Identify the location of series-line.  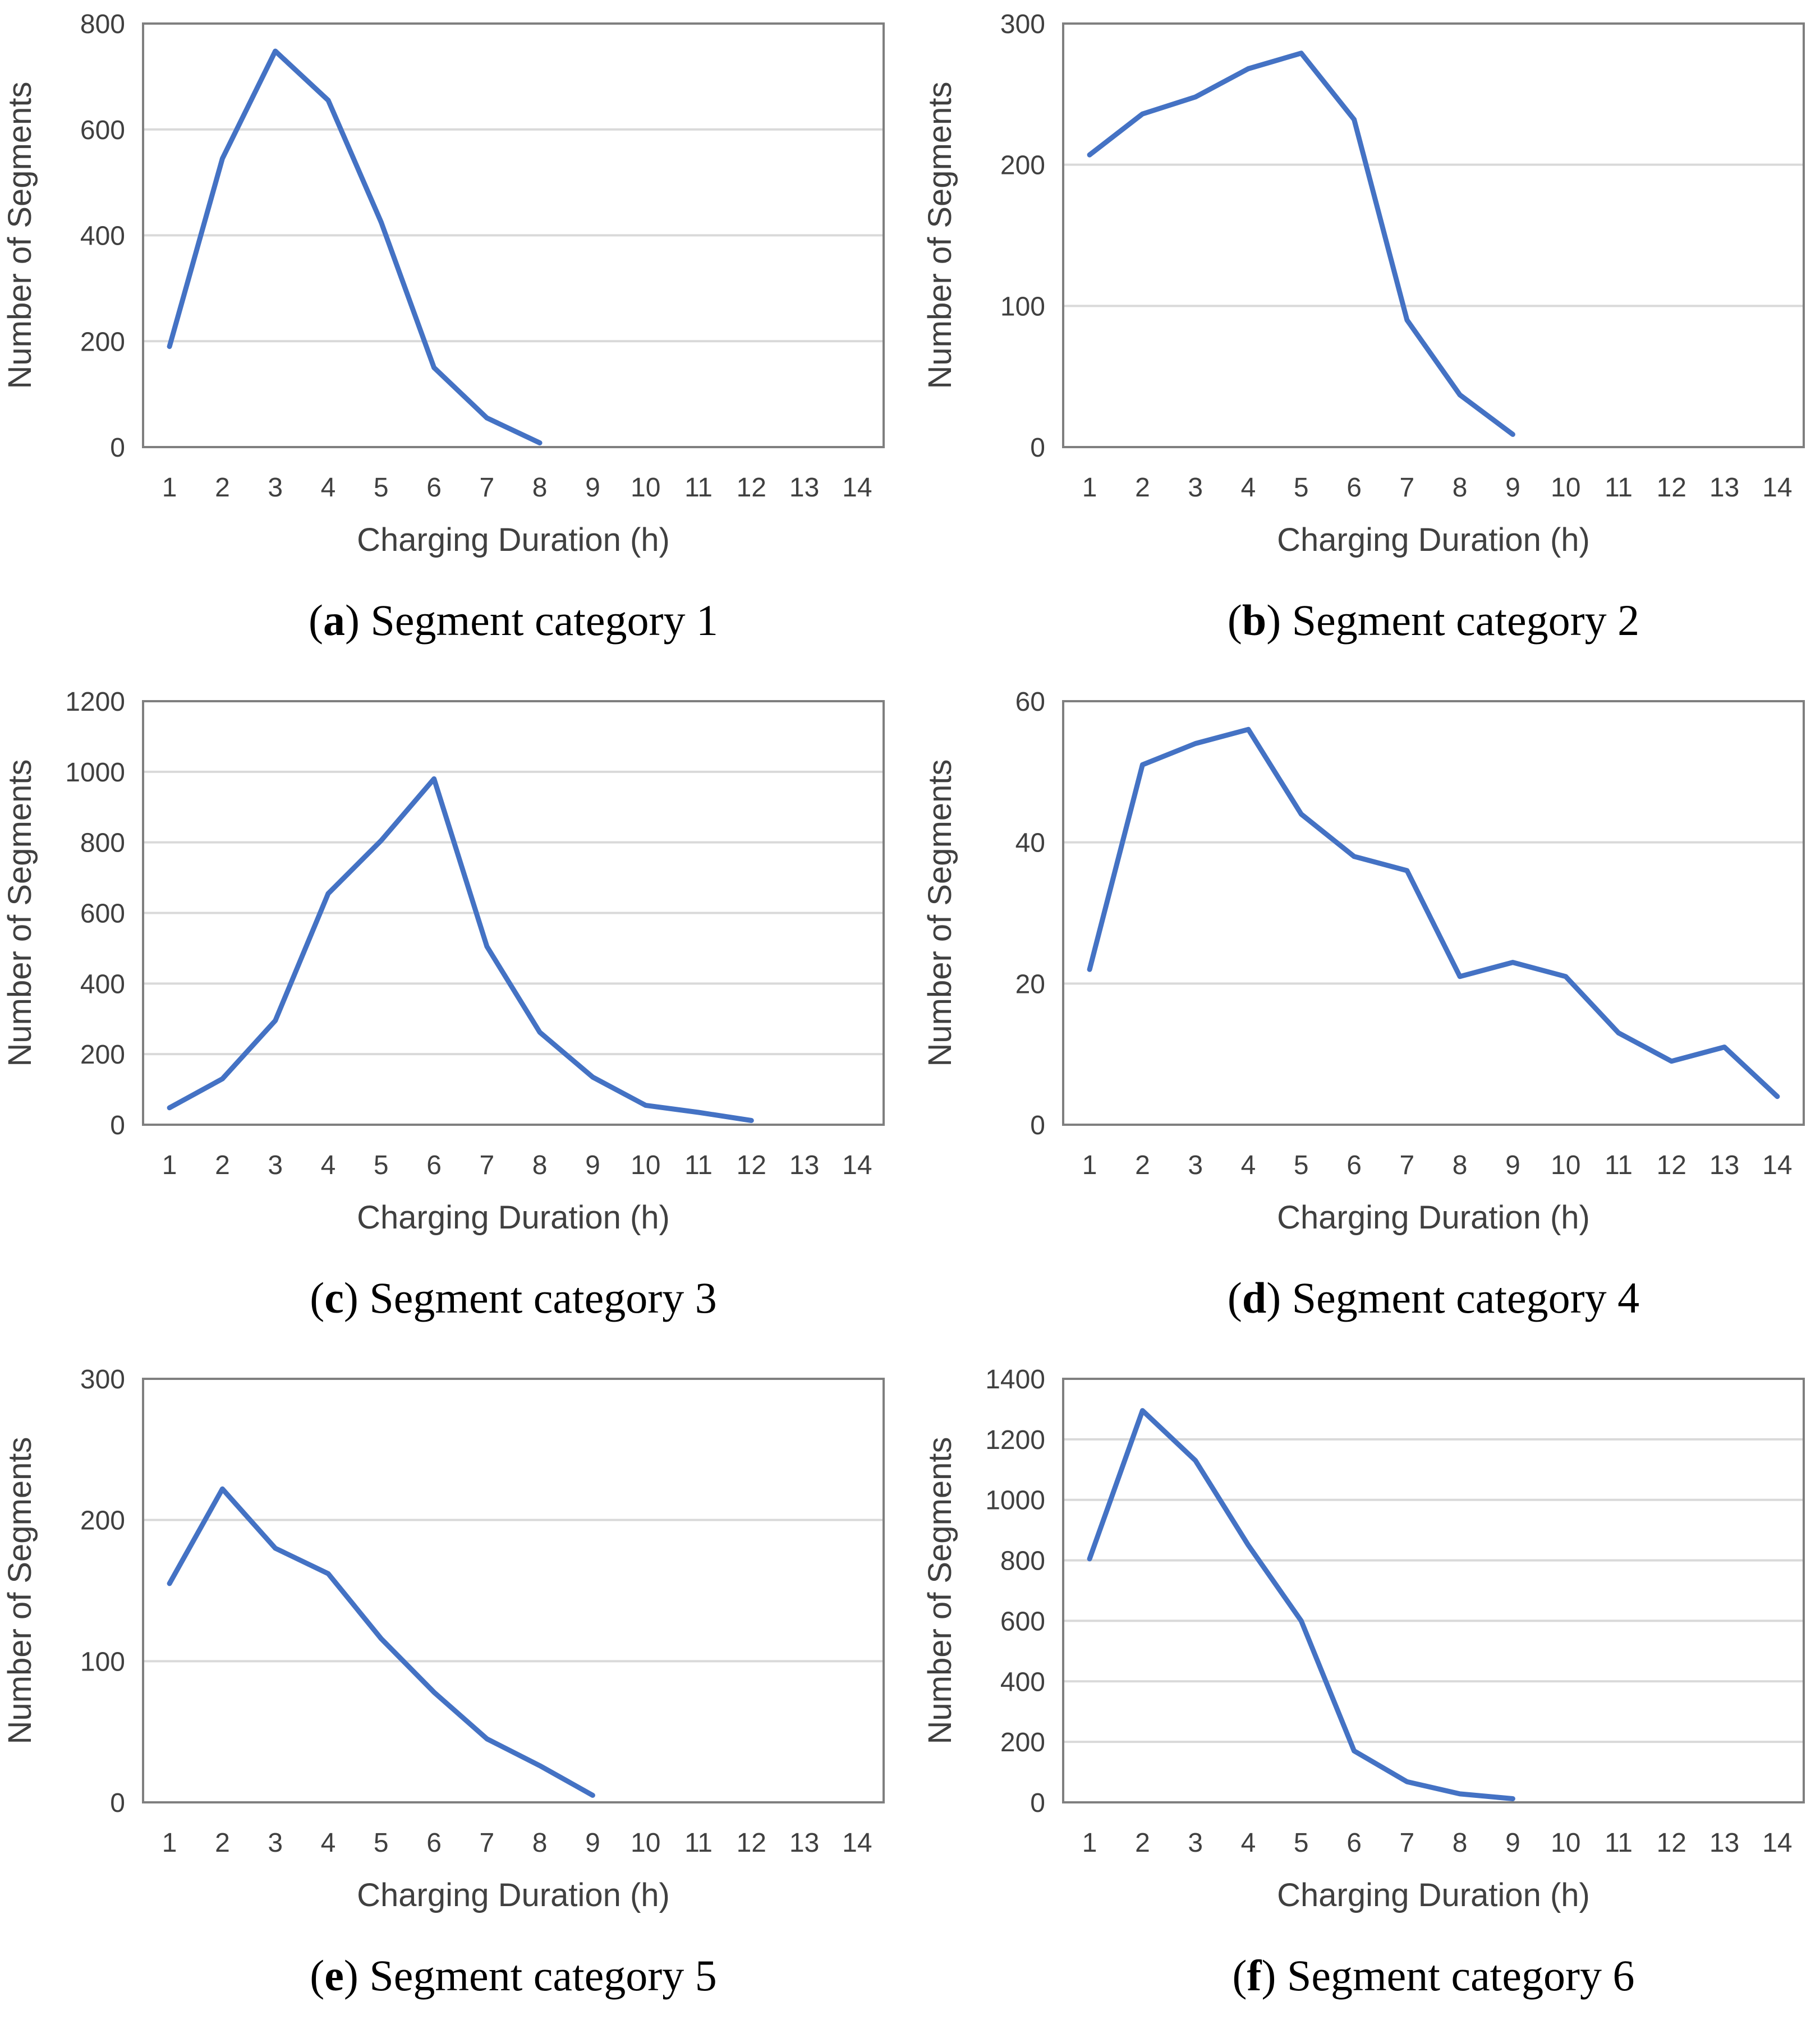
(355, 247).